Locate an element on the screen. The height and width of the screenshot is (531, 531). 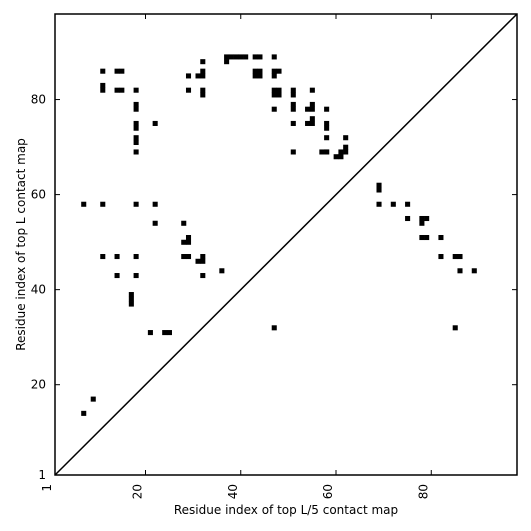
x-tick-label: 1 is located at coordinates (47, 488).